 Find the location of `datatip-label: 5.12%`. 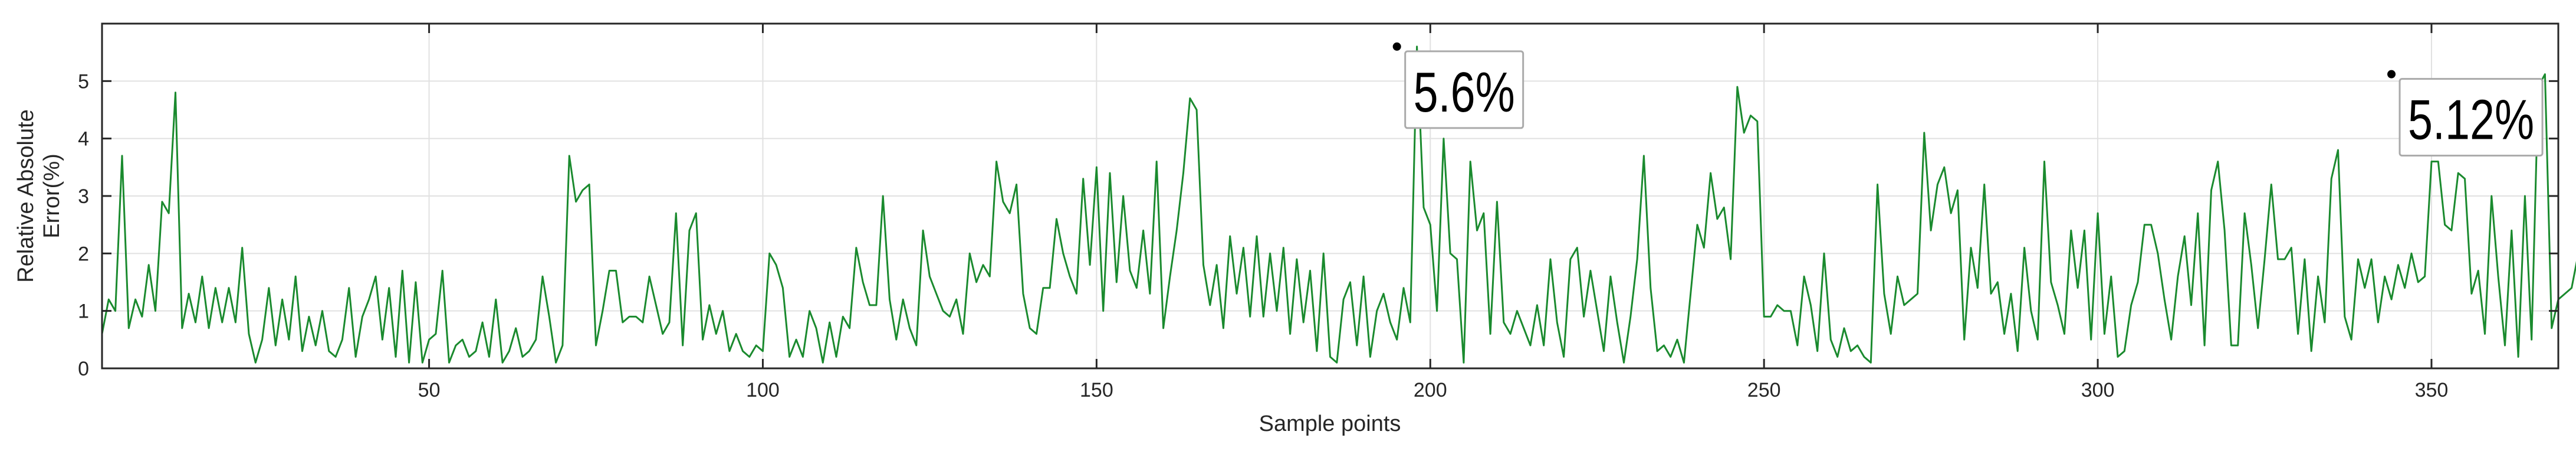

datatip-label: 5.12% is located at coordinates (2471, 120).